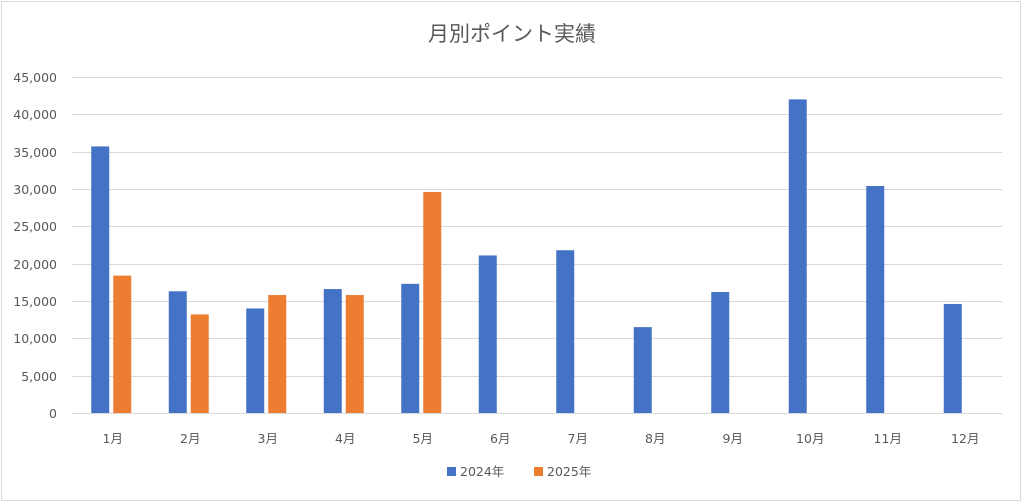 The height and width of the screenshot is (504, 1024). What do you see at coordinates (519, 471) in the screenshot?
I see `legend: 2024年 2025年` at bounding box center [519, 471].